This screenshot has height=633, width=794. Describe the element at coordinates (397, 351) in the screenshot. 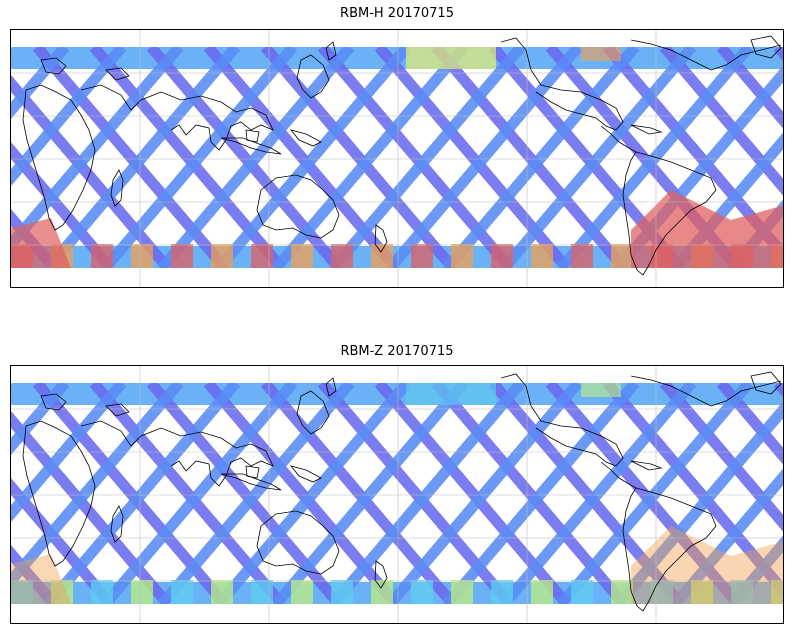

I see `panel-title-rbm-z: RBM-Z 20170715` at that location.